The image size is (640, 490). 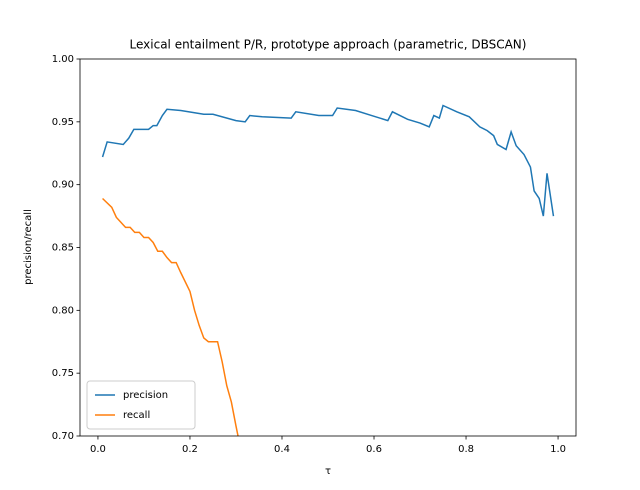 I want to click on line-series, so click(x=170, y=316).